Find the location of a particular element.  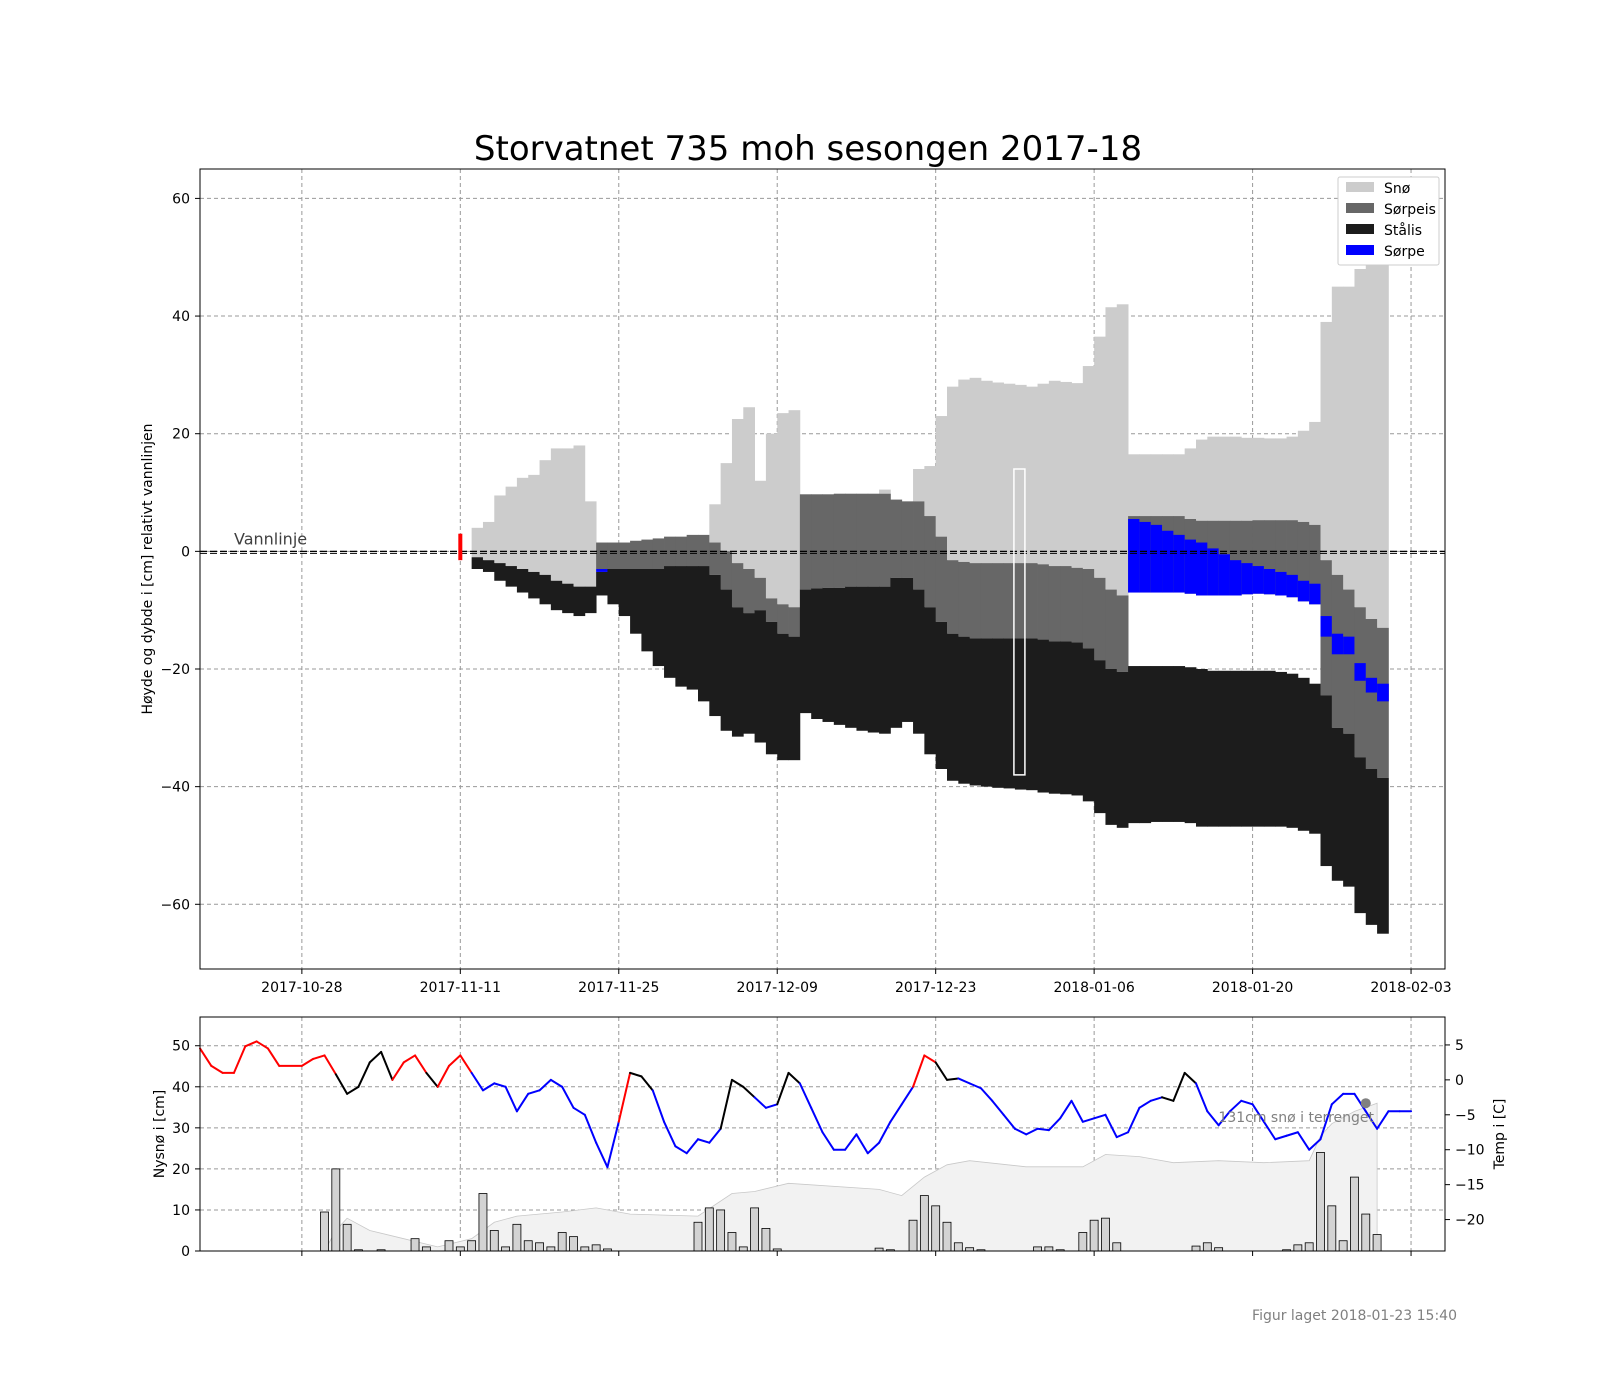

legend-box is located at coordinates (1388, 221).